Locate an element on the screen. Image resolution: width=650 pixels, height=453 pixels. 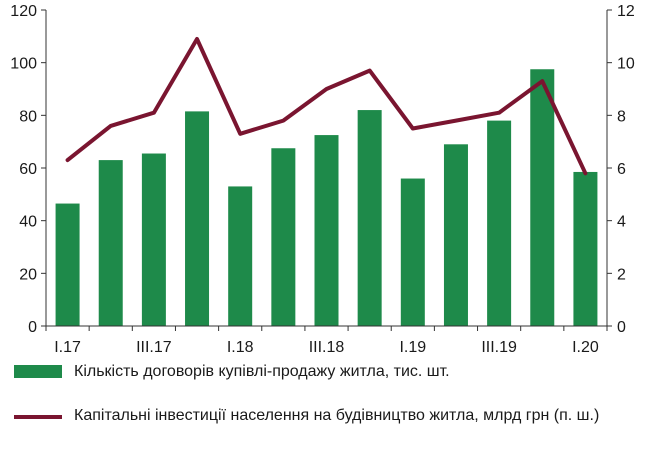
y-right-tick-label: 12 is located at coordinates (626, 11).